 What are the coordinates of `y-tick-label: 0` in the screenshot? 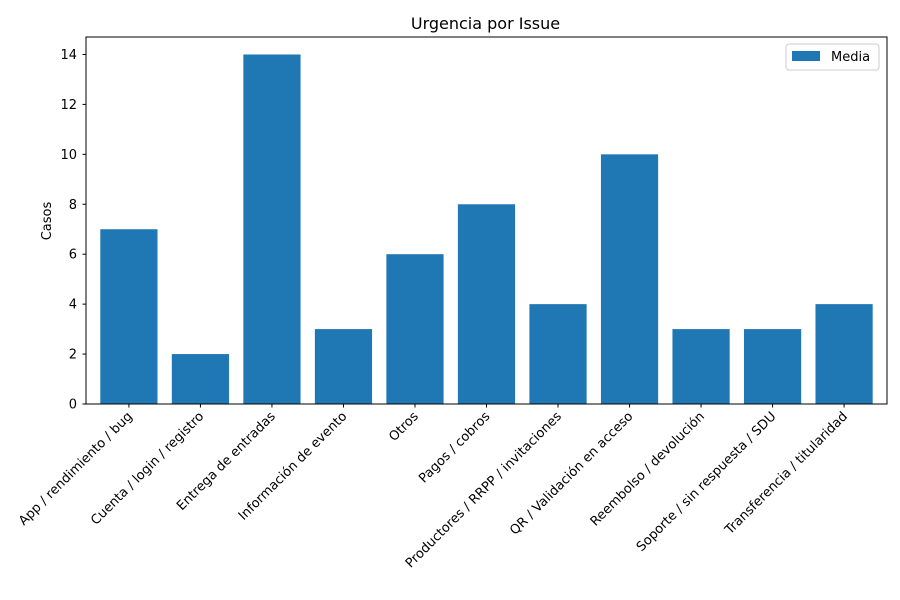 It's located at (73, 405).